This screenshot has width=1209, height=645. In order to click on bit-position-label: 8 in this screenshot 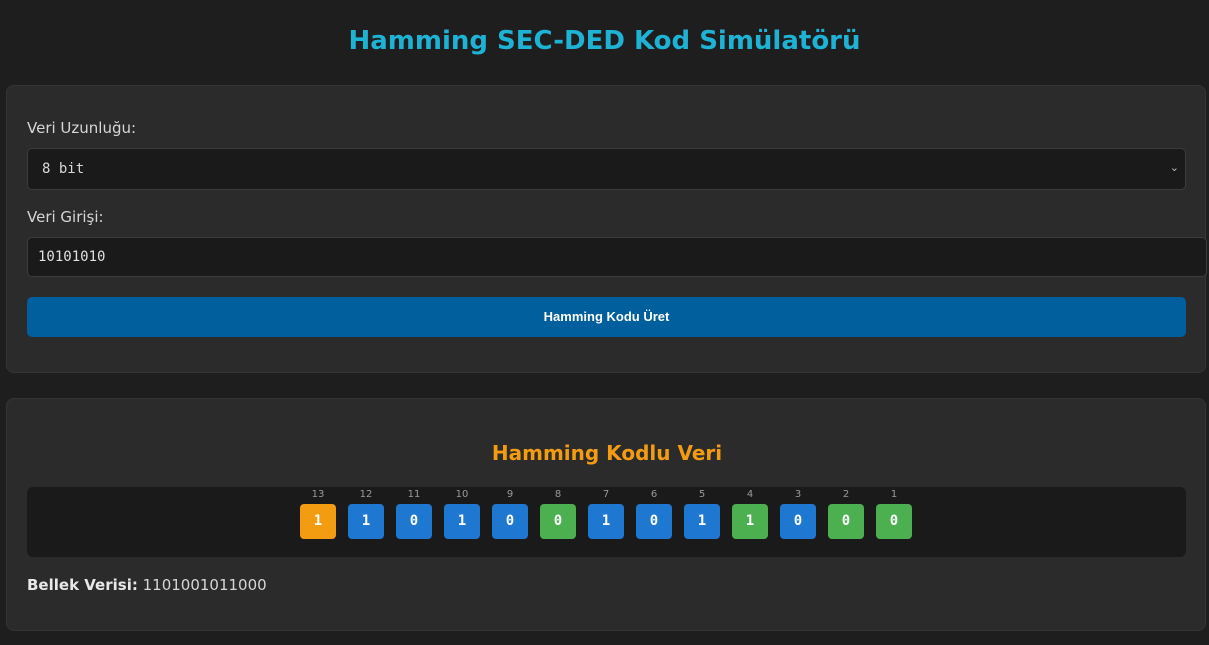, I will do `click(558, 494)`.